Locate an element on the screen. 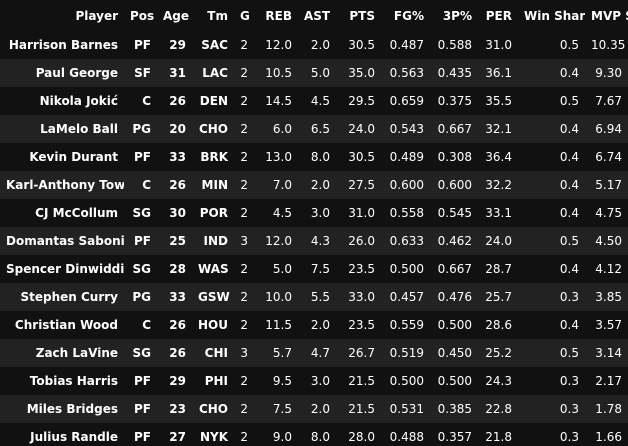  cell-fg-pct: 0.633 is located at coordinates (406, 241).